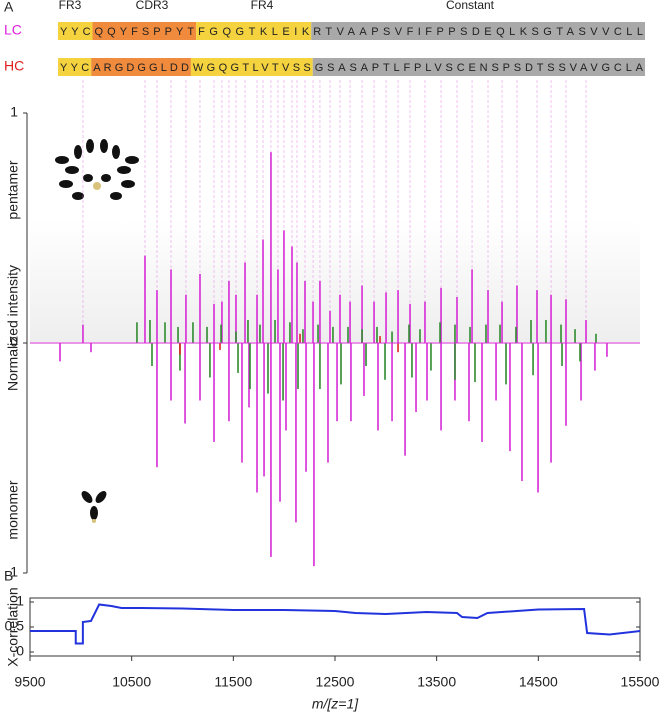 The image size is (664, 715). I want to click on panel-label: B, so click(8, 576).